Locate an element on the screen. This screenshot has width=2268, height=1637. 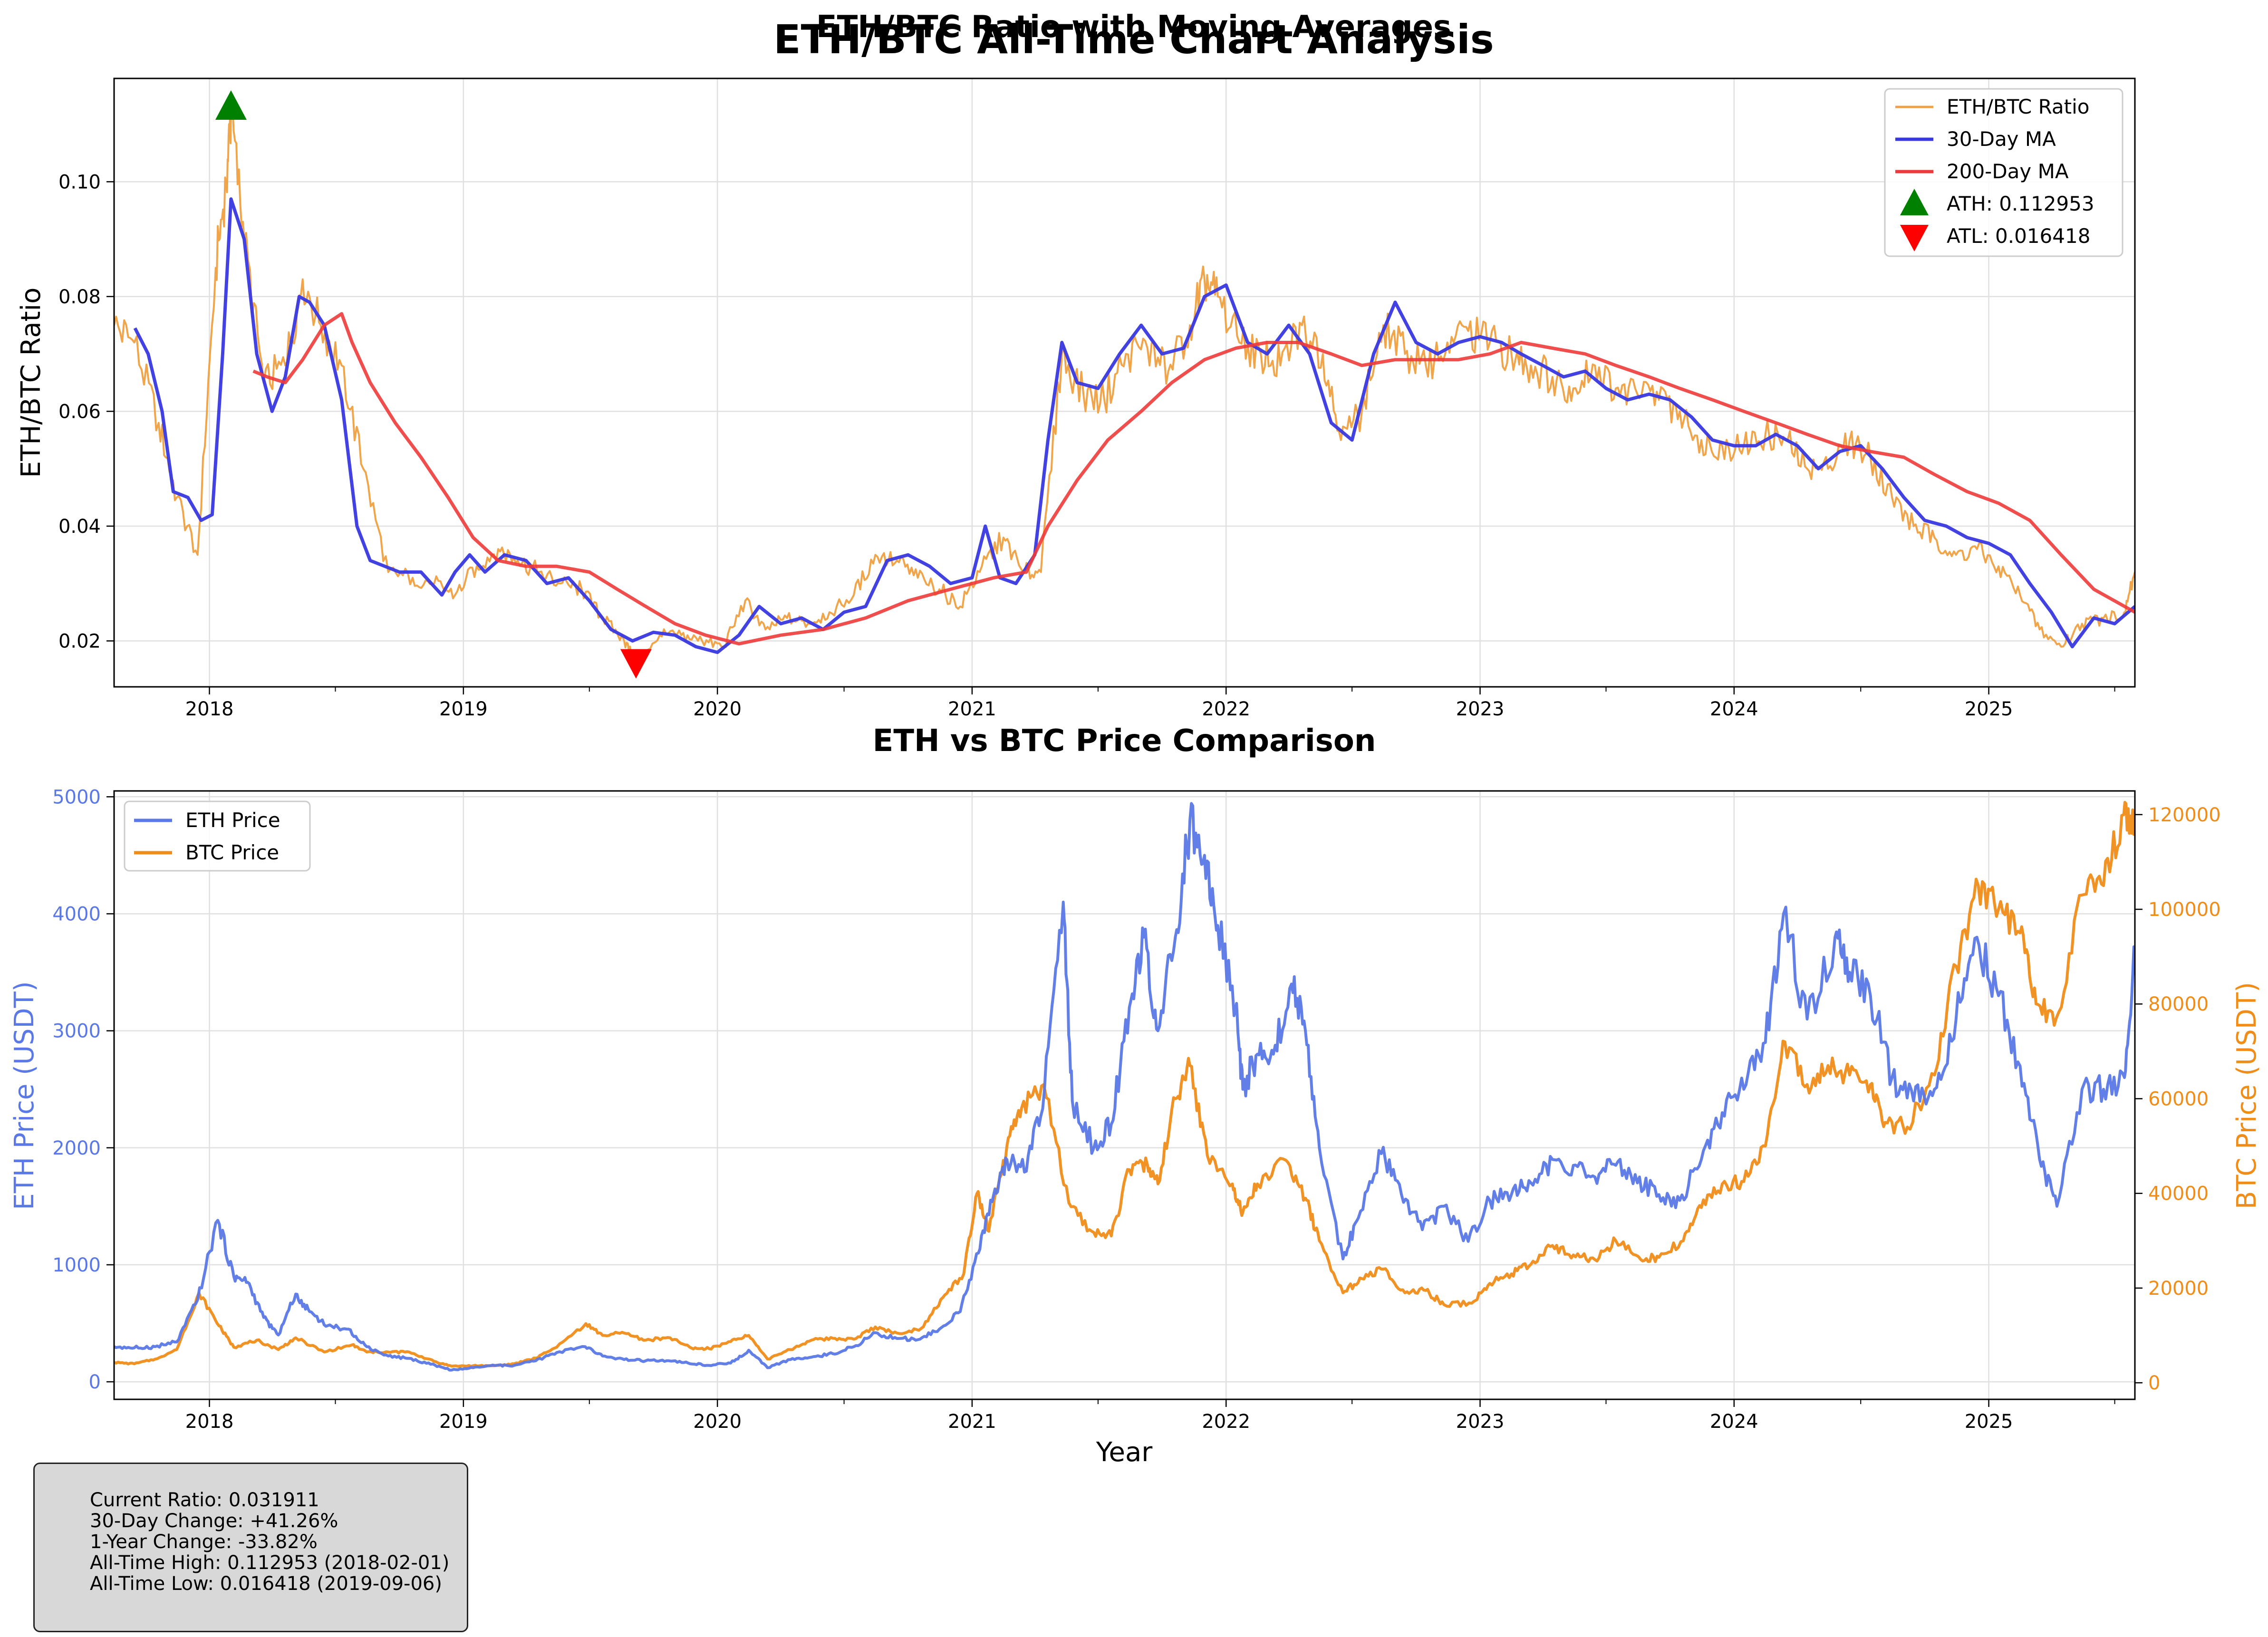
atl-marker is located at coordinates (636, 664).